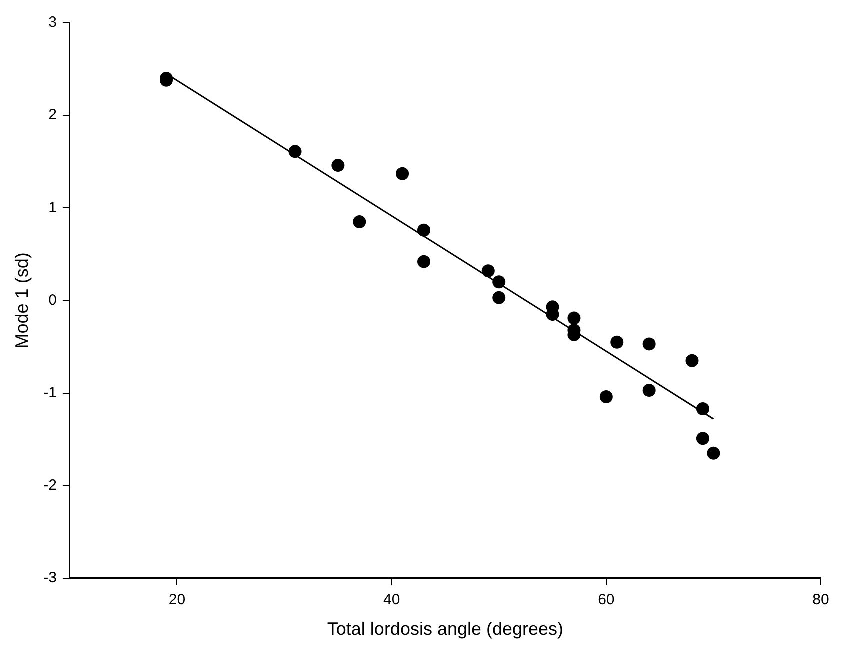 Image resolution: width=859 pixels, height=653 pixels. Describe the element at coordinates (52, 115) in the screenshot. I see `y-tick-label: 2` at that location.